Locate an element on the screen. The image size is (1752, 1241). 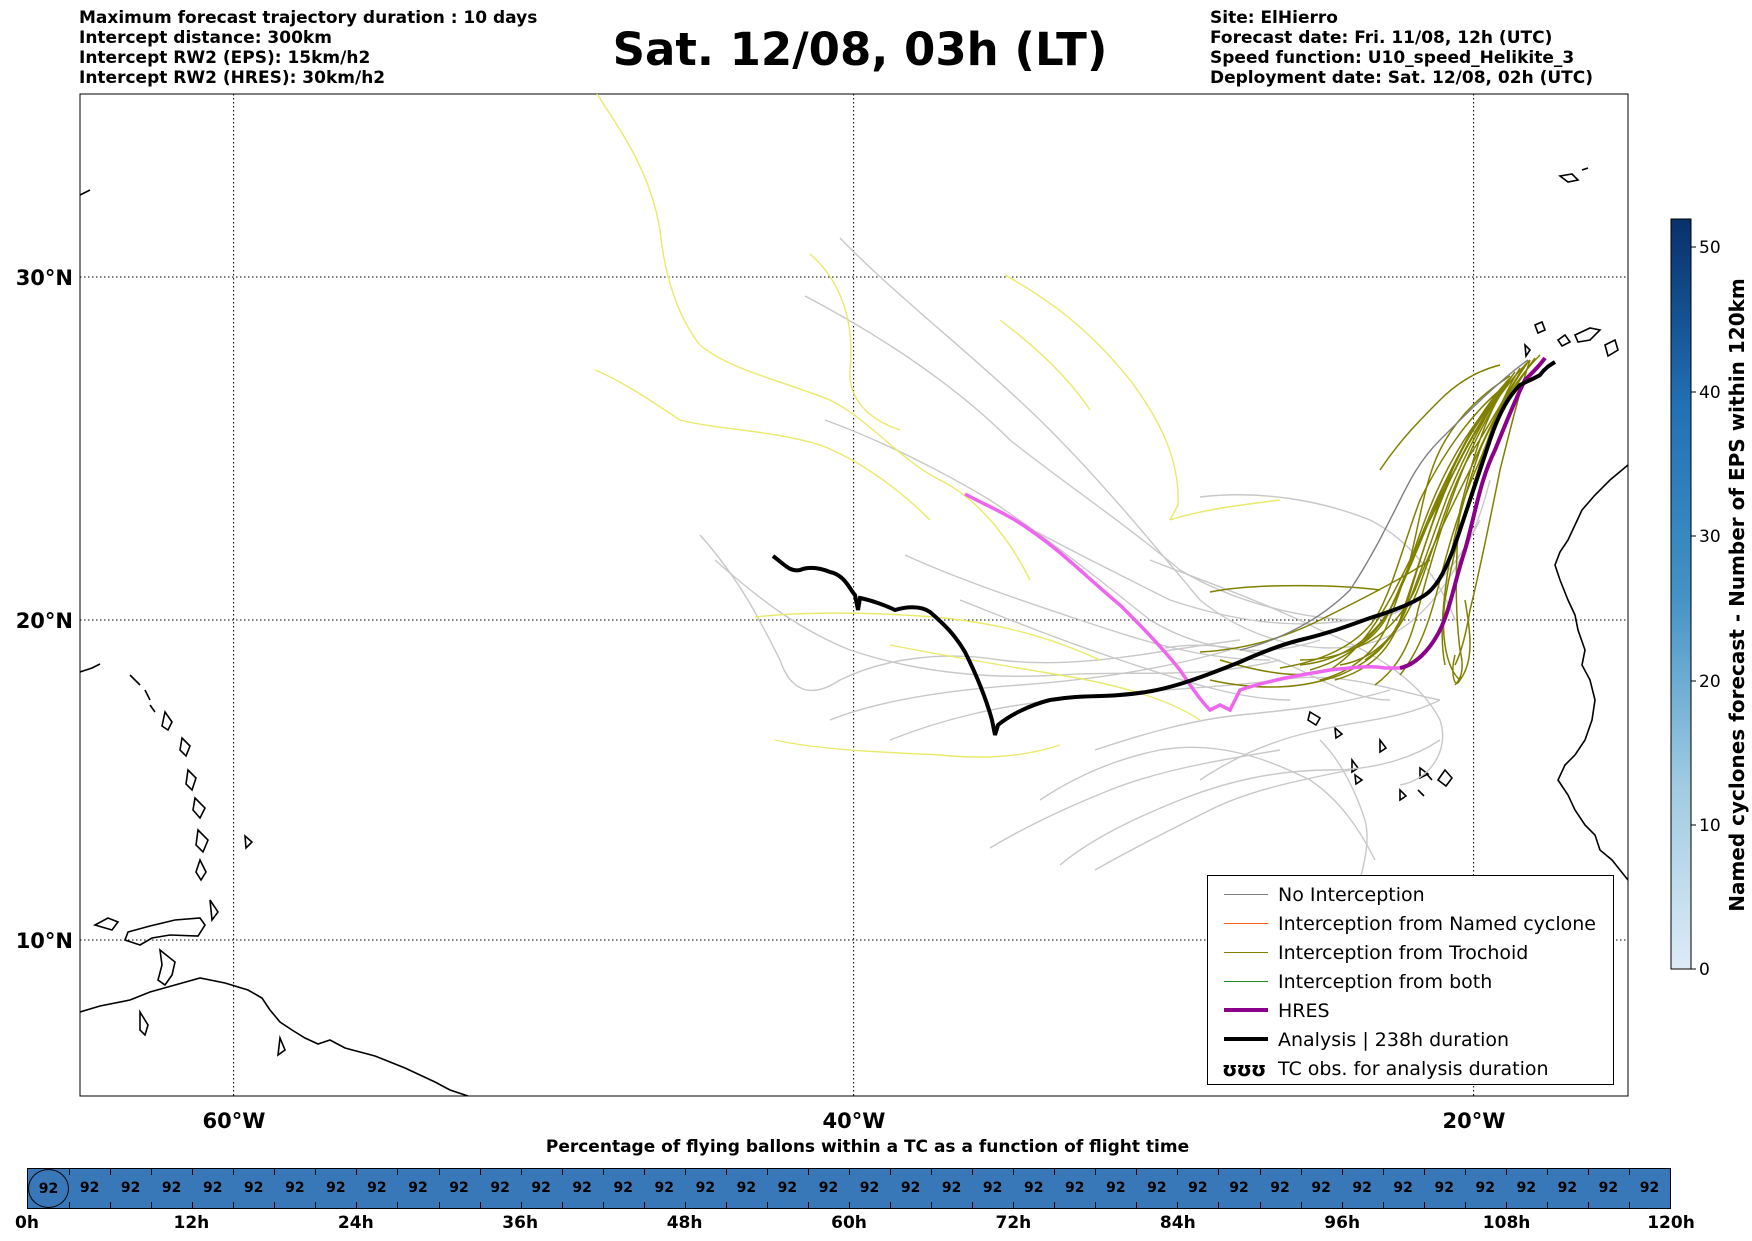
coast-fragment-north is located at coordinates (85, 192).